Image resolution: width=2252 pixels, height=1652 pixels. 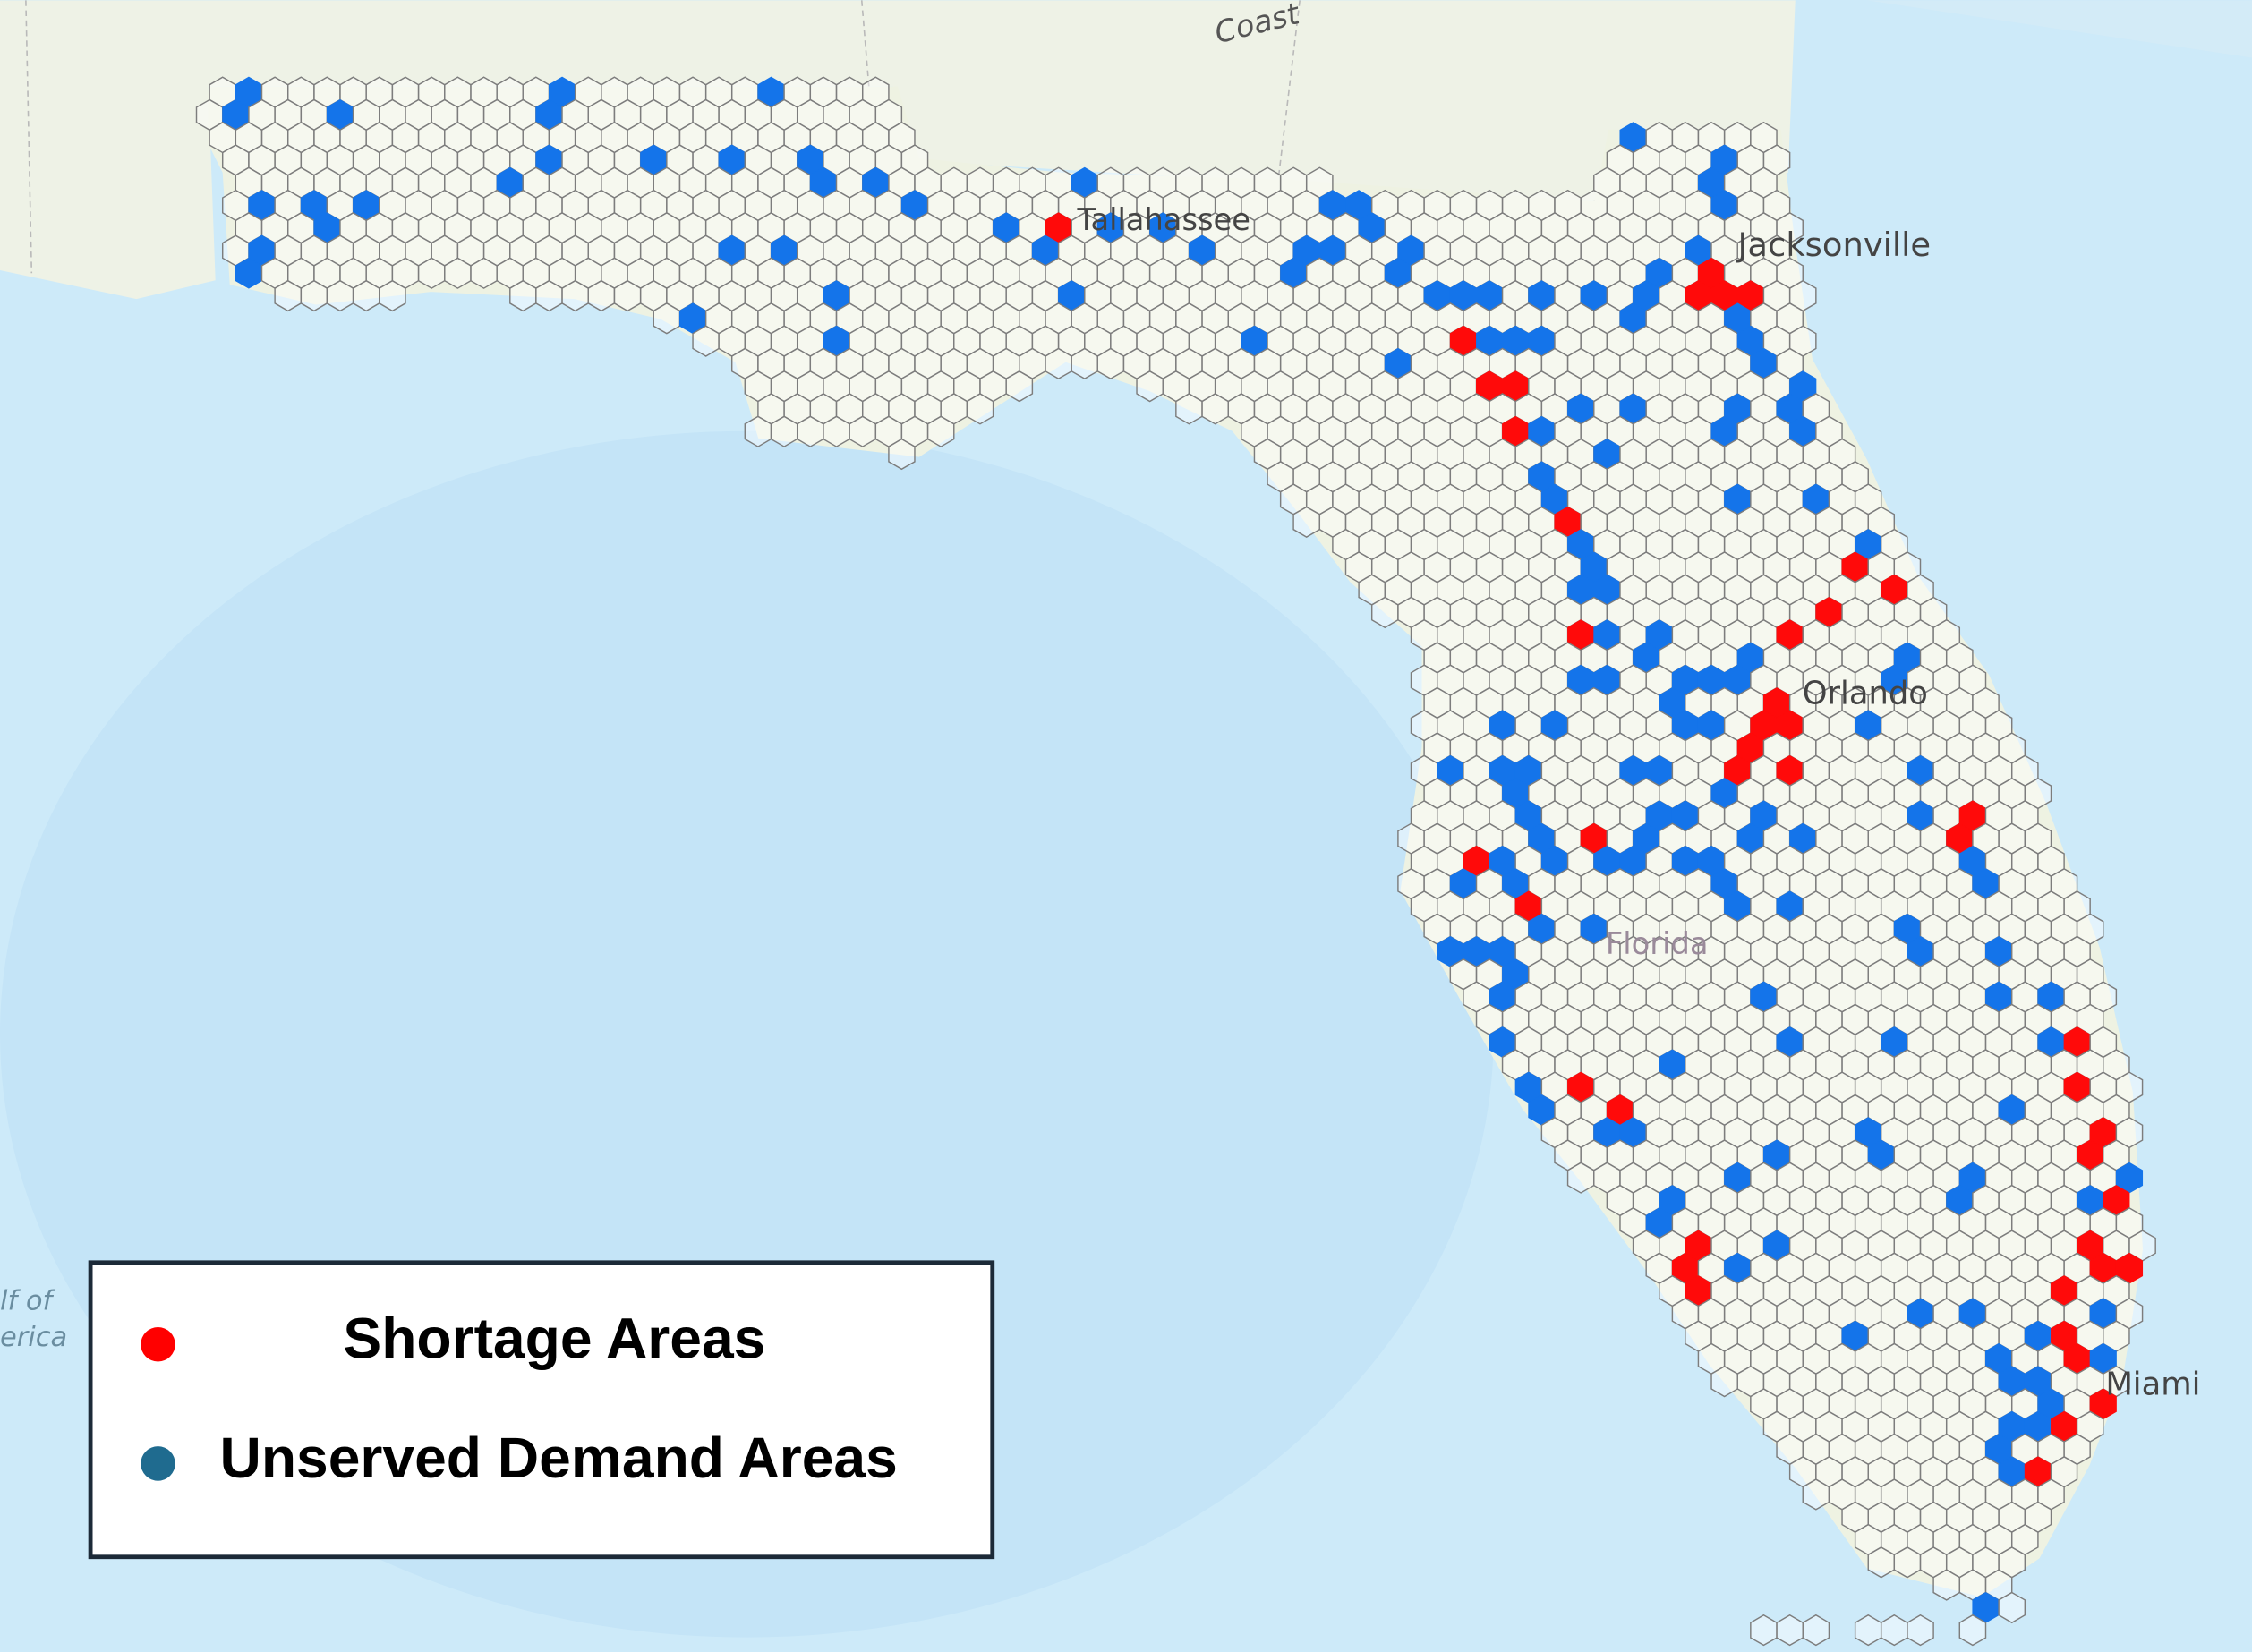 I want to click on legend-label: Shortage Areas, so click(x=554, y=1339).